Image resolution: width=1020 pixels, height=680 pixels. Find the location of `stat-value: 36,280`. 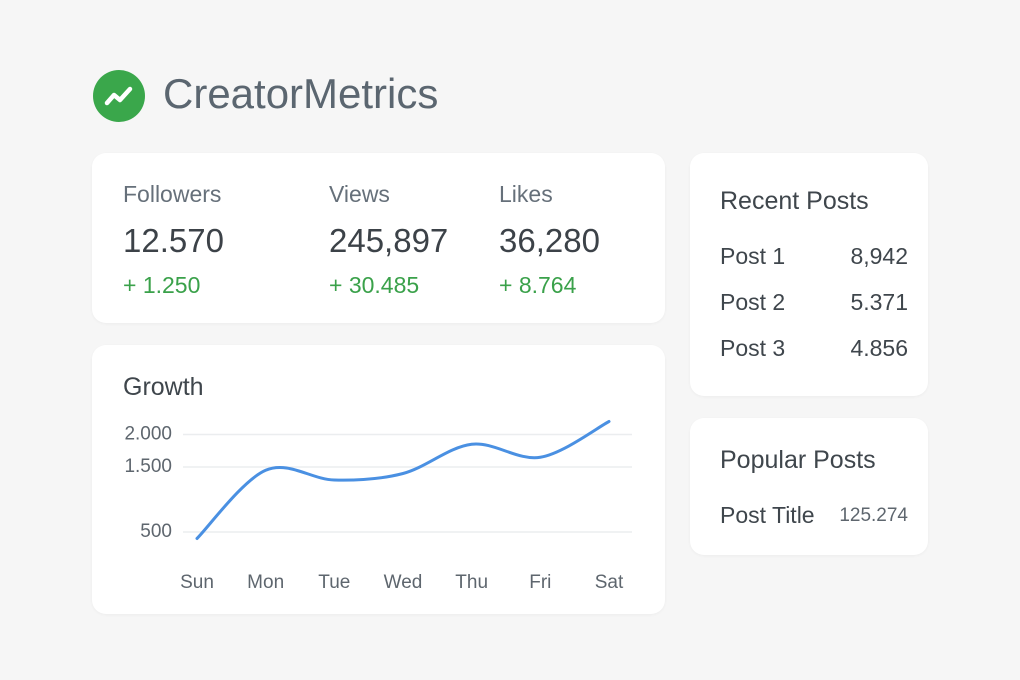

stat-value: 36,280 is located at coordinates (549, 240).